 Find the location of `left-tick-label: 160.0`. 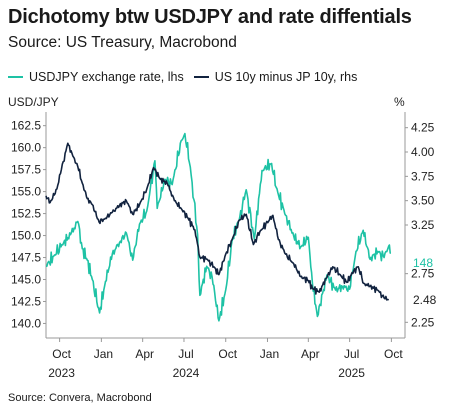

left-tick-label: 160.0 is located at coordinates (26, 148).